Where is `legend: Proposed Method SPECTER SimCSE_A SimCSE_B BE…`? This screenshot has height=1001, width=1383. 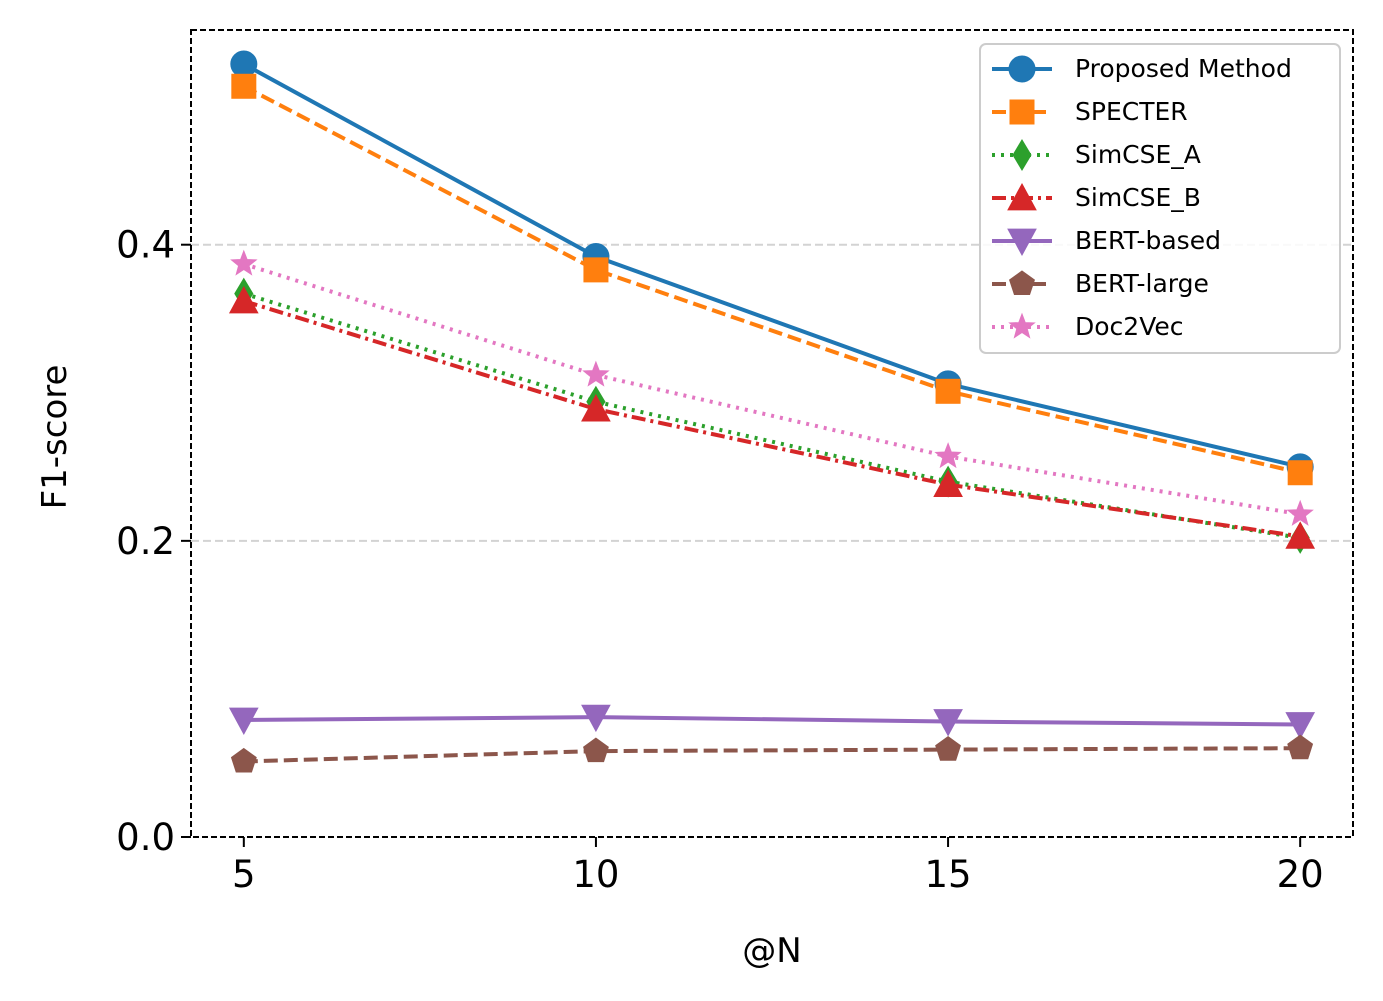 legend: Proposed Method SPECTER SimCSE_A SimCSE_B BE… is located at coordinates (1160, 198).